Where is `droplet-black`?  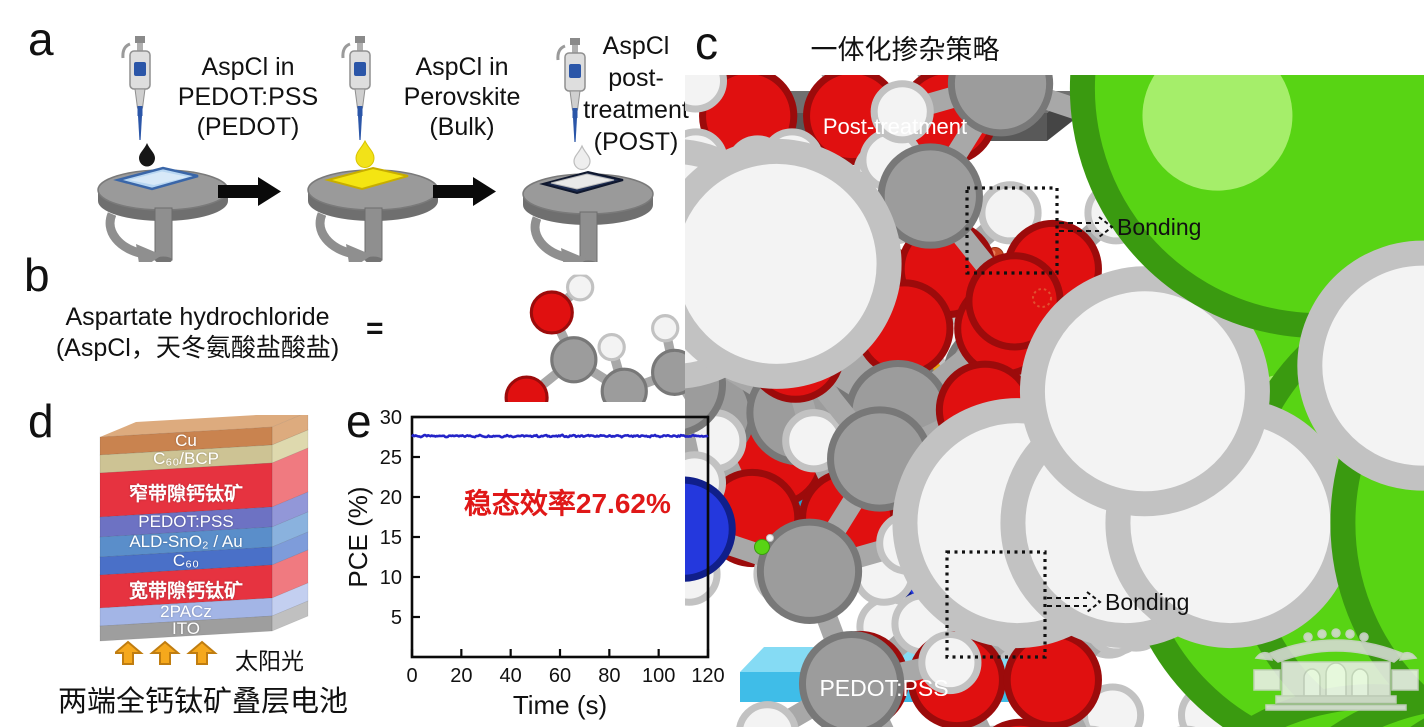 droplet-black is located at coordinates (147, 155).